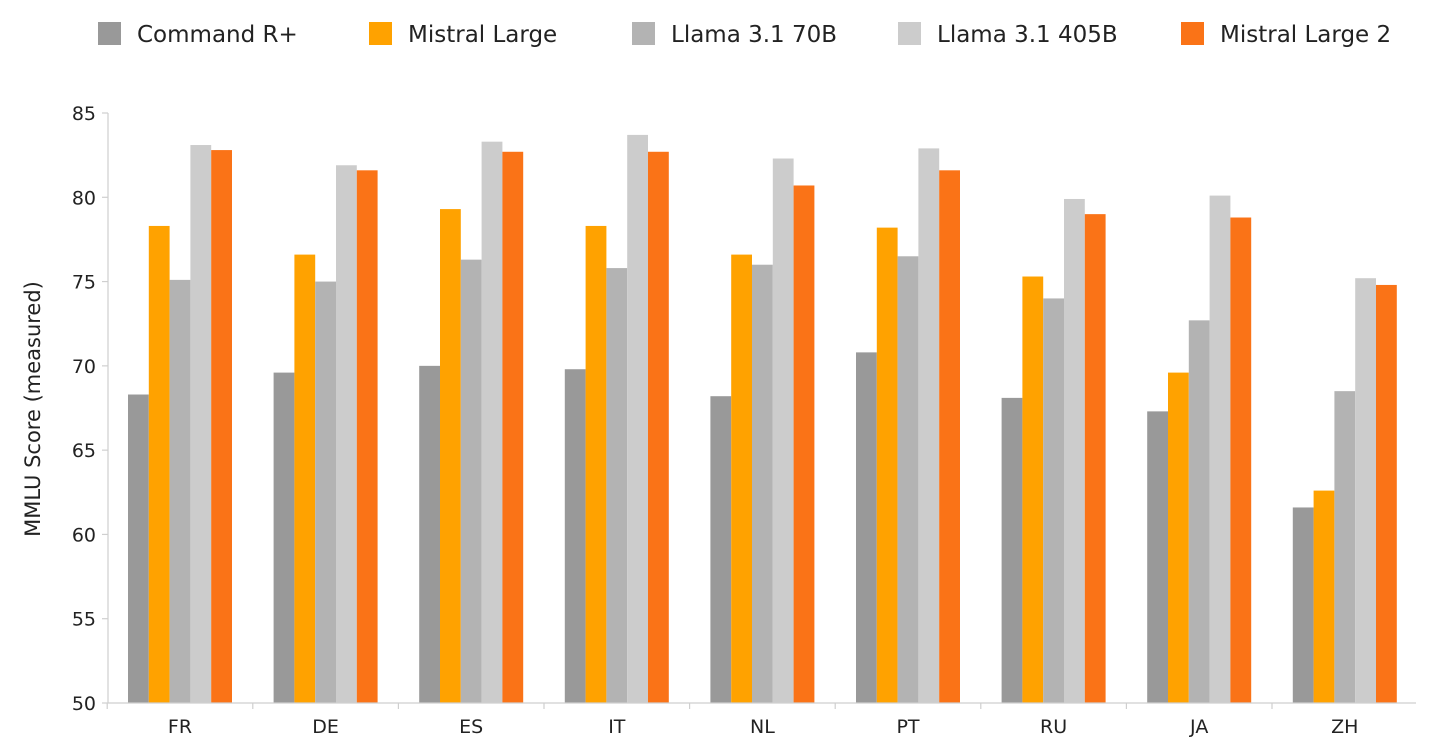 The height and width of the screenshot is (756, 1442). I want to click on legend-item-llama-3-1-70b: Llama 3.1 70B, so click(734, 35).